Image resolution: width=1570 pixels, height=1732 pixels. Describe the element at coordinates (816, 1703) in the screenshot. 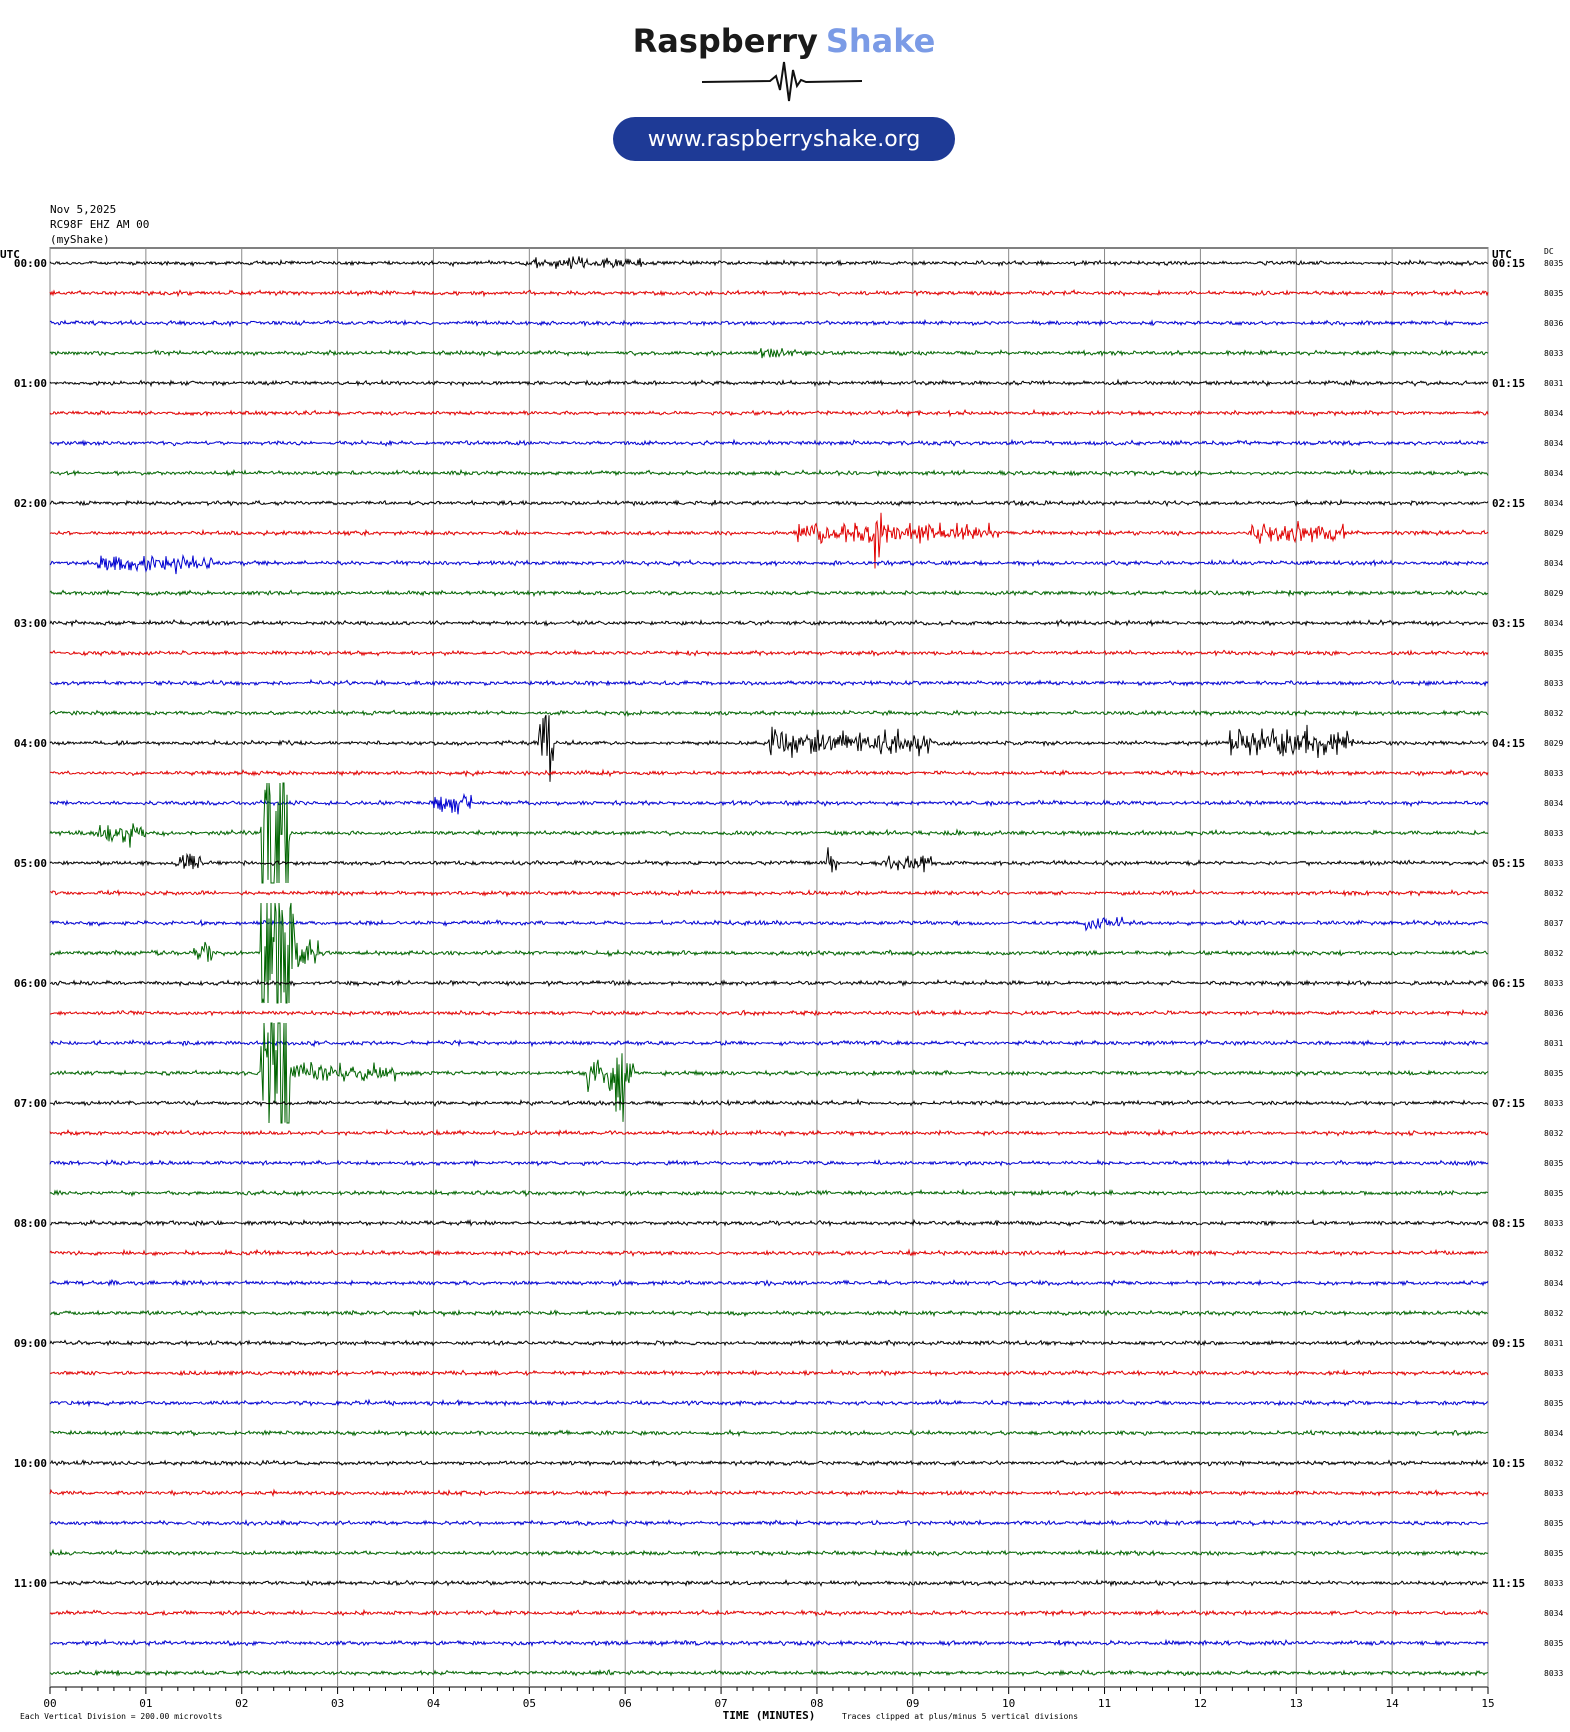

I see `x-tick-label: 08` at that location.